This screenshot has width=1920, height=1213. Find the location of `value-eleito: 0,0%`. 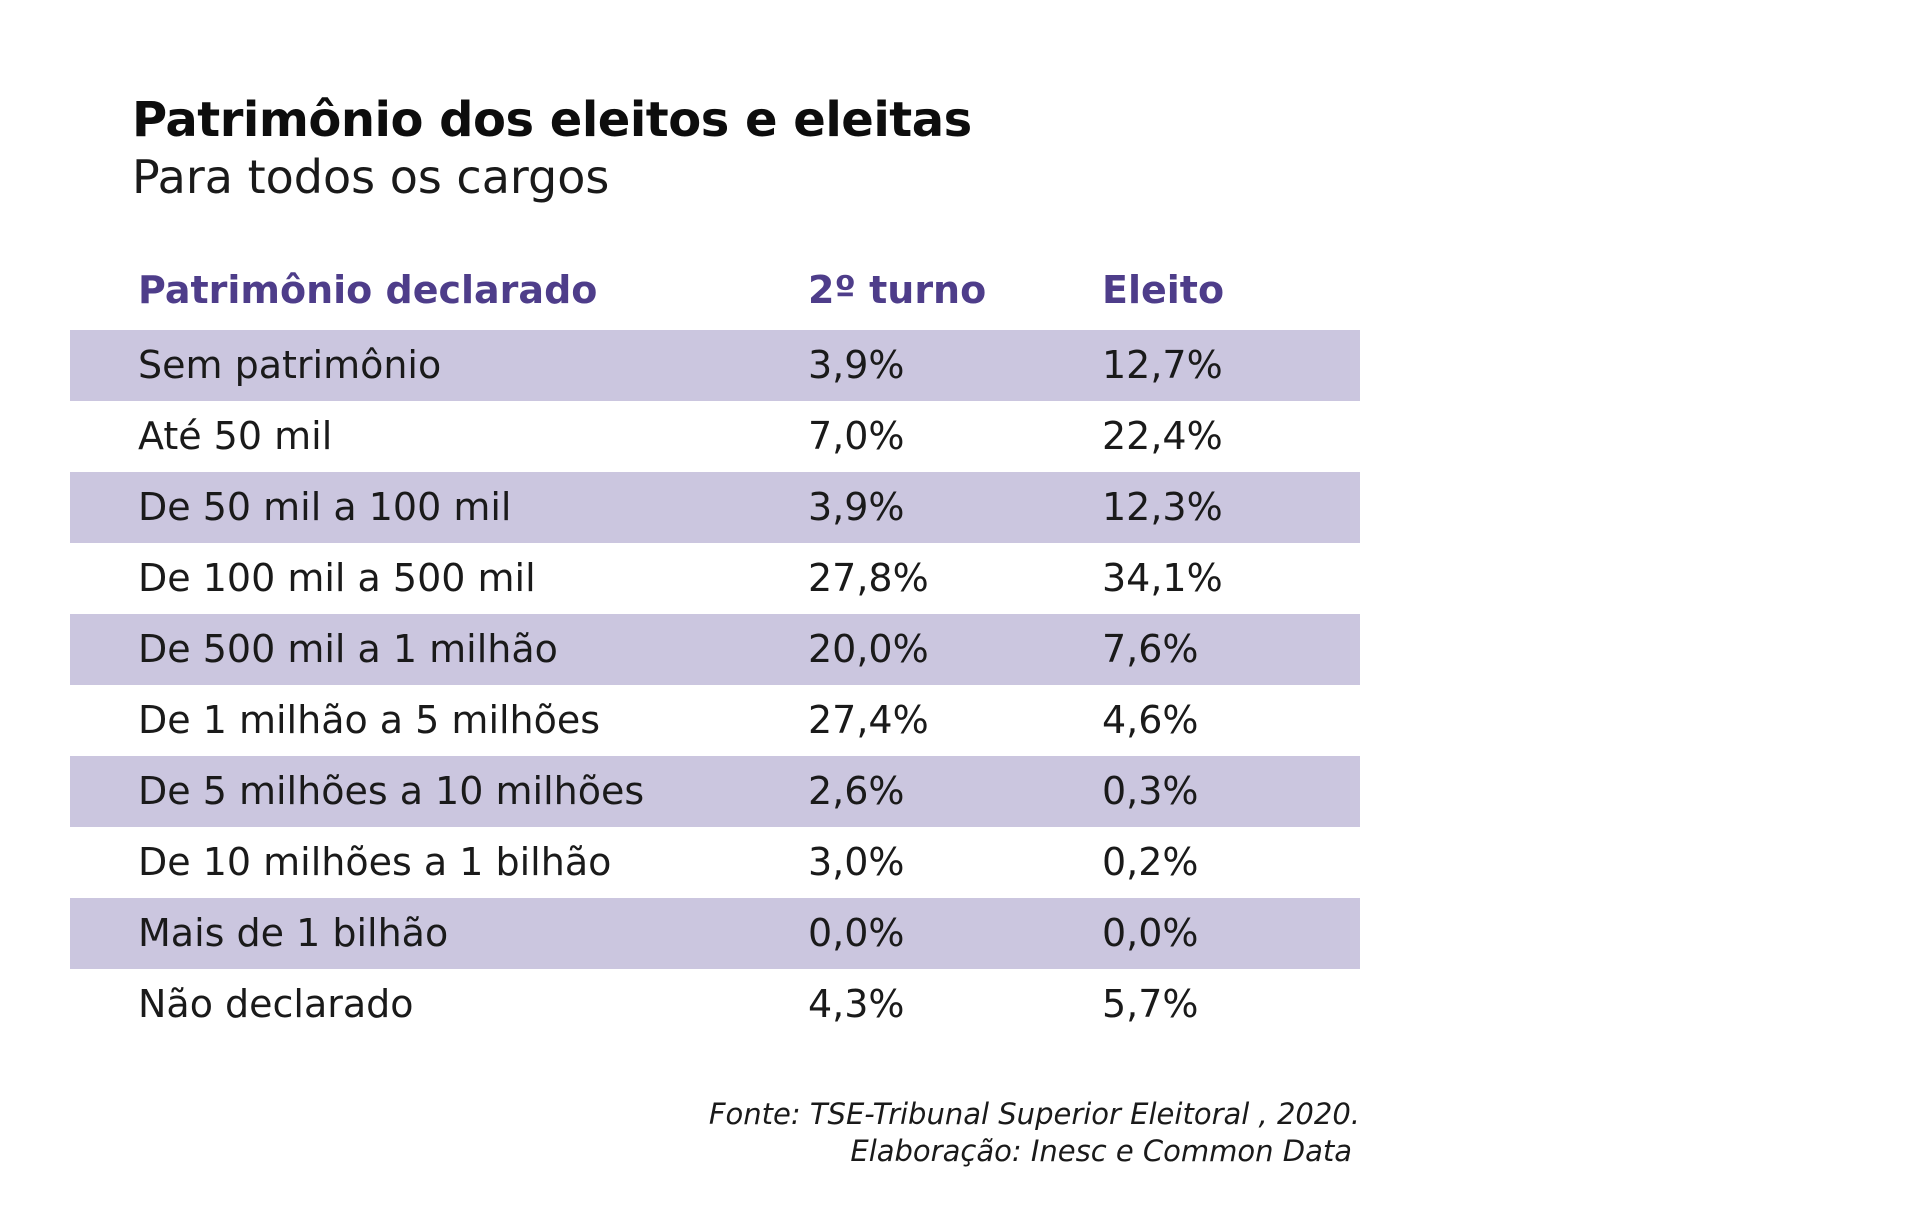

value-eleito: 0,0% is located at coordinates (1150, 933).